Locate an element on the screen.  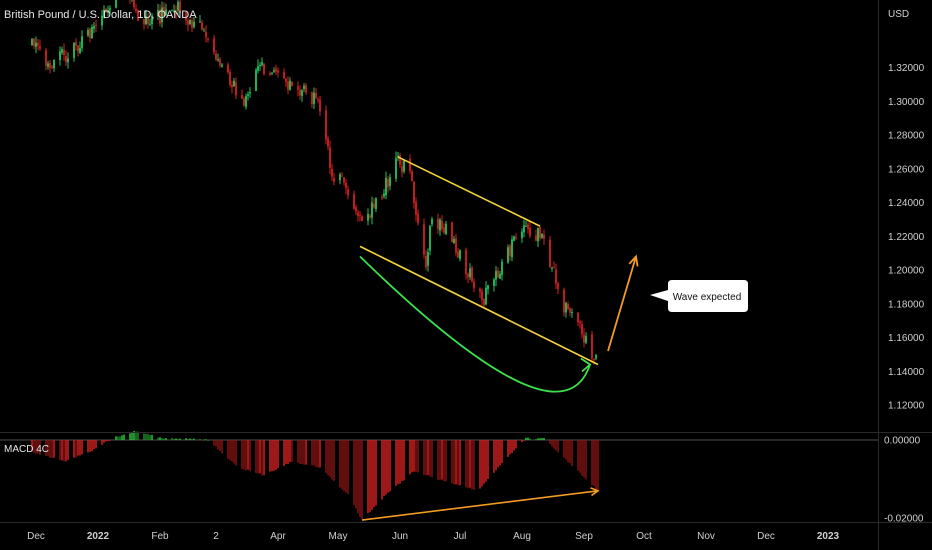
channel-upper-line is located at coordinates (469, 191).